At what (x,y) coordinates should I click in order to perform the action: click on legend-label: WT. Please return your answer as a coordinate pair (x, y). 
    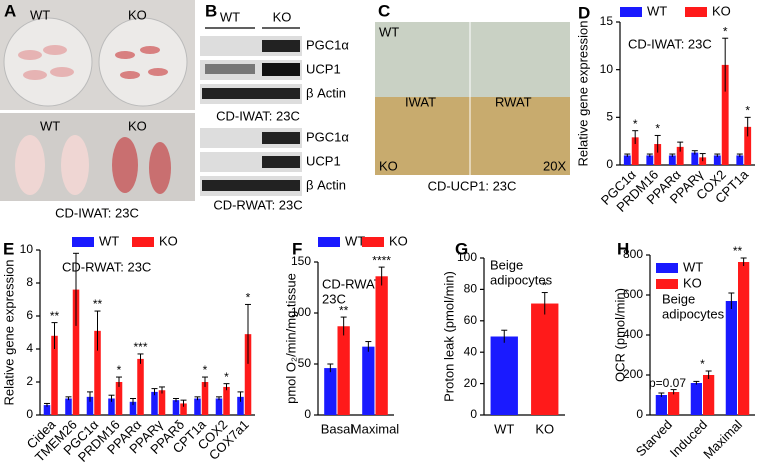
    Looking at the image, I should click on (355, 240).